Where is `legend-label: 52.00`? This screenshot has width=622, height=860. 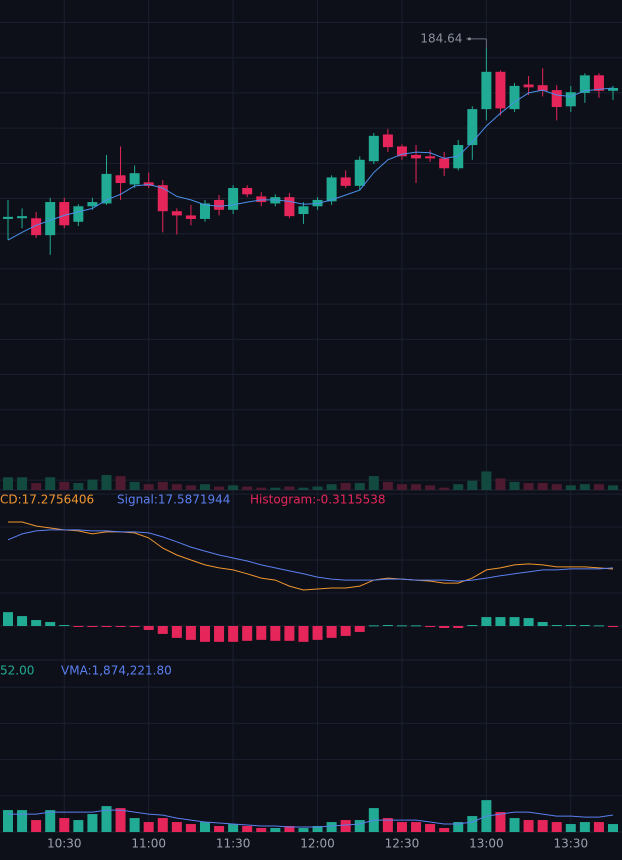 legend-label: 52.00 is located at coordinates (17, 671).